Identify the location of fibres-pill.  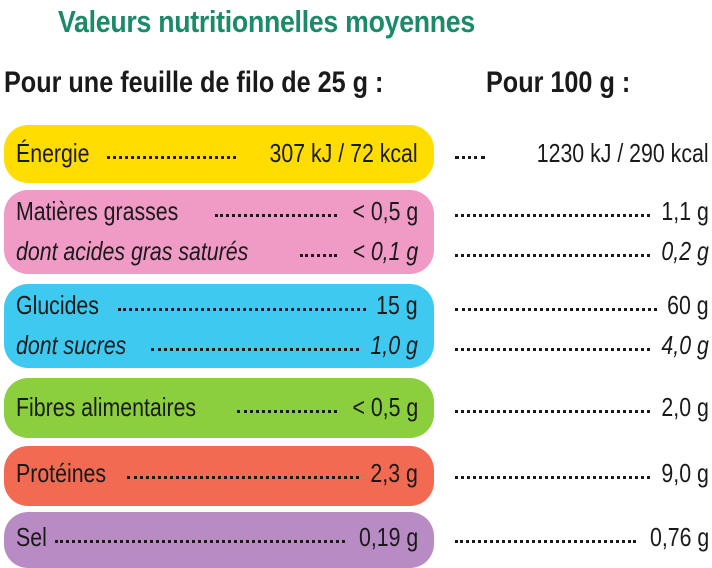
(219, 408).